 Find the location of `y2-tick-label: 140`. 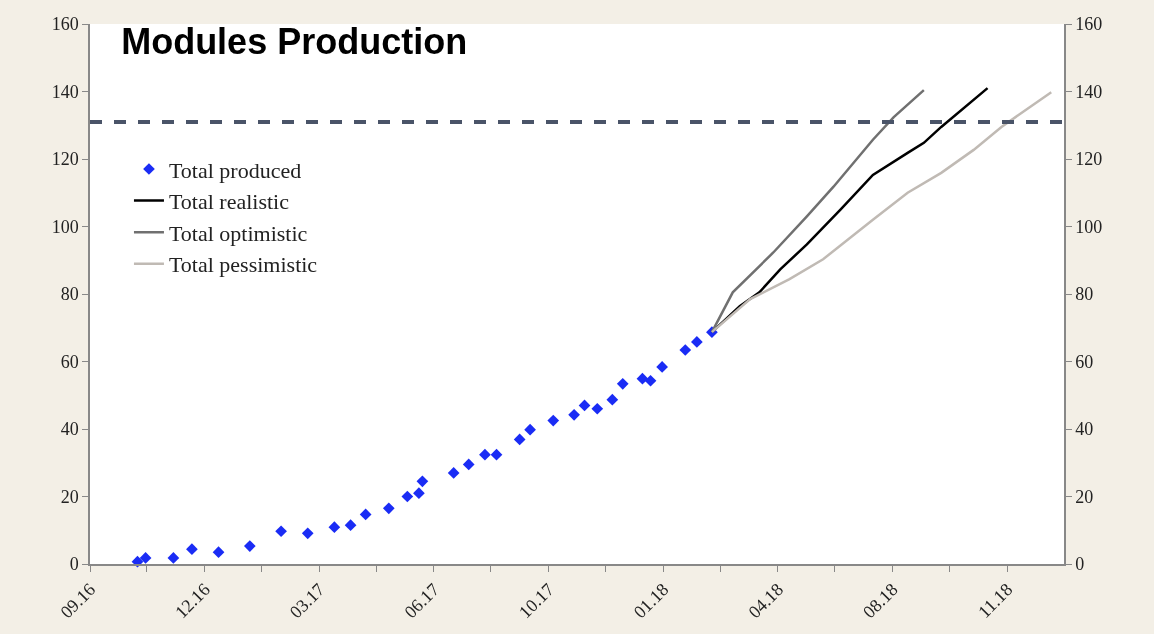

y2-tick-label: 140 is located at coordinates (1089, 91).